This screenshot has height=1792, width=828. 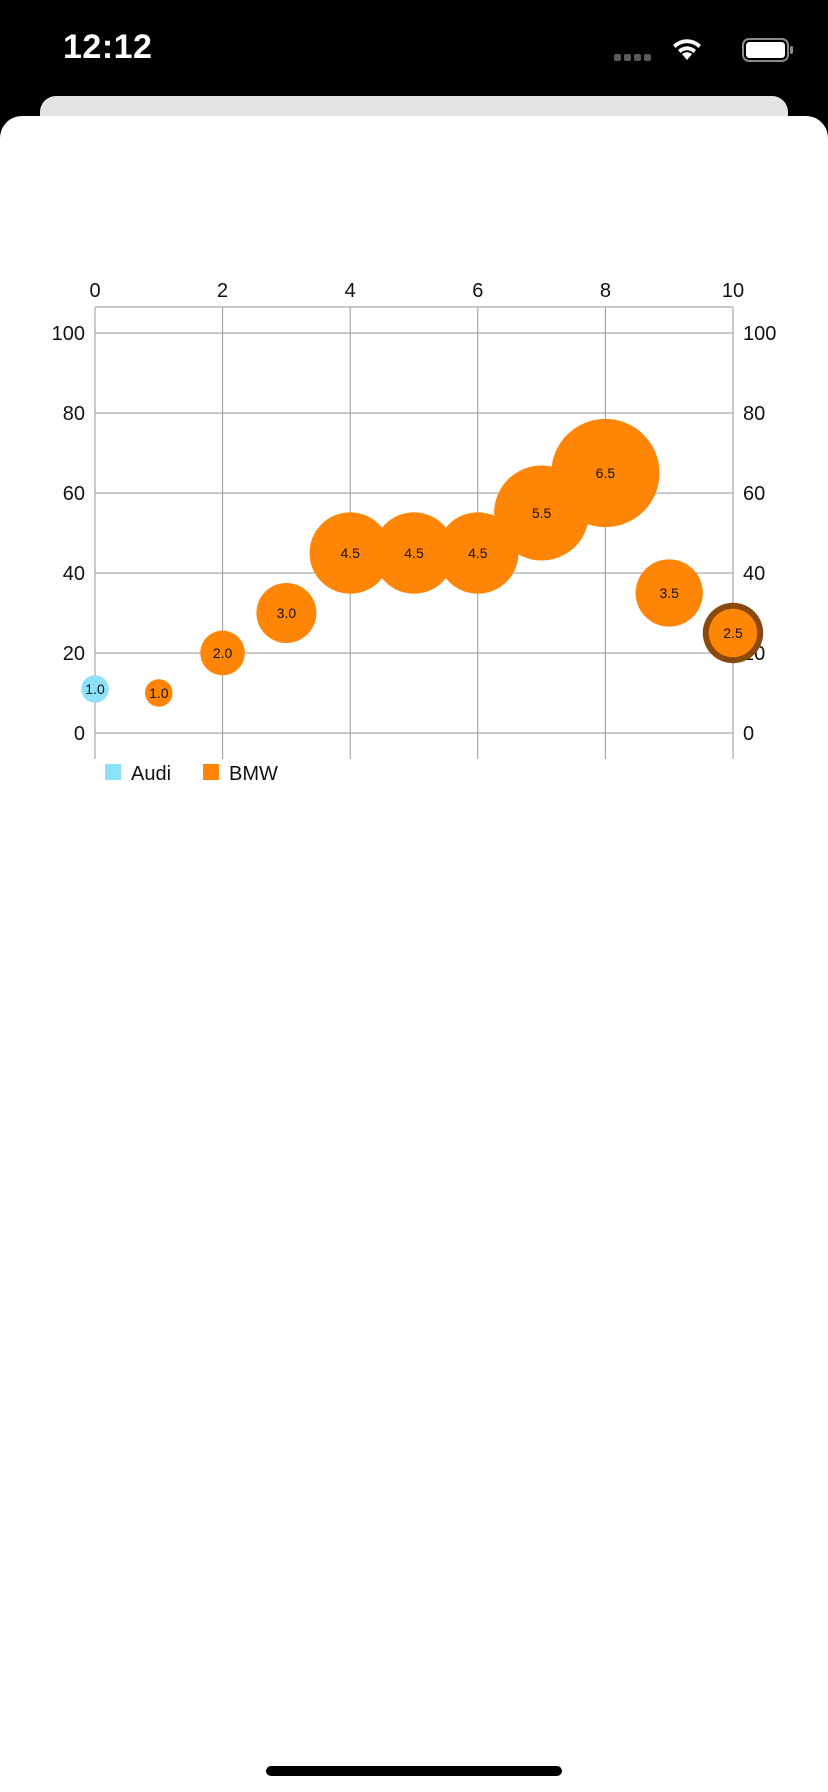 I want to click on bubble-data-label: 3.5, so click(x=669, y=593).